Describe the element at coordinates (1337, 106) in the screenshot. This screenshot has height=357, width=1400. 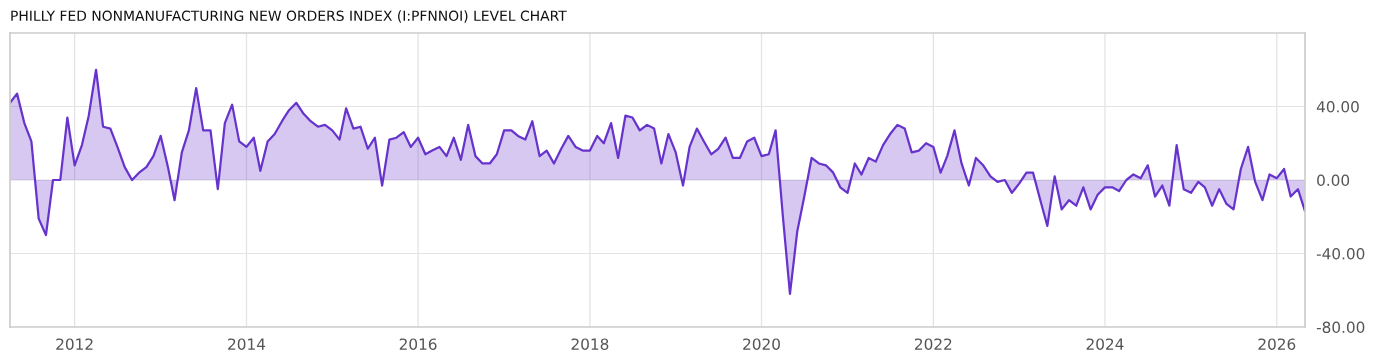
I see `y-tick-label: 40.00` at that location.